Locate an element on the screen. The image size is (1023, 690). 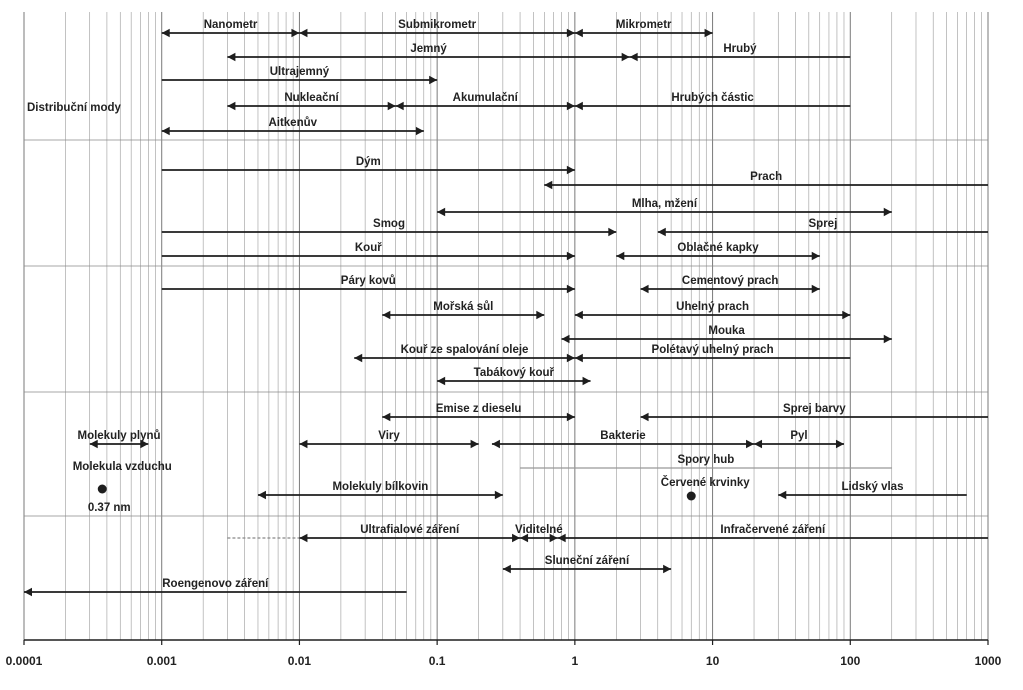
range-item: Sprej barvy is located at coordinates (814, 412).